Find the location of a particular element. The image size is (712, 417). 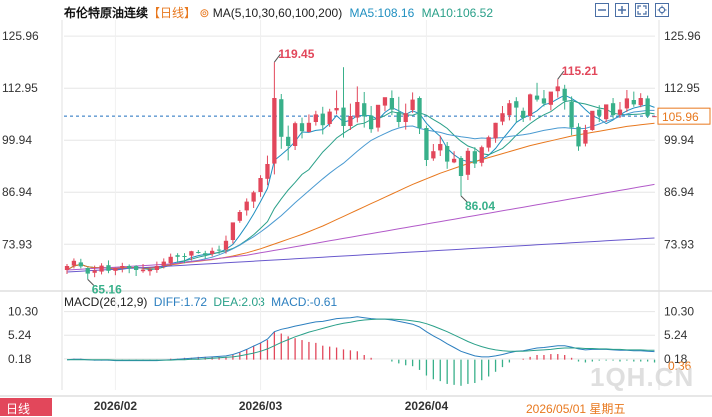

zoom-in-icon is located at coordinates (622, 10).